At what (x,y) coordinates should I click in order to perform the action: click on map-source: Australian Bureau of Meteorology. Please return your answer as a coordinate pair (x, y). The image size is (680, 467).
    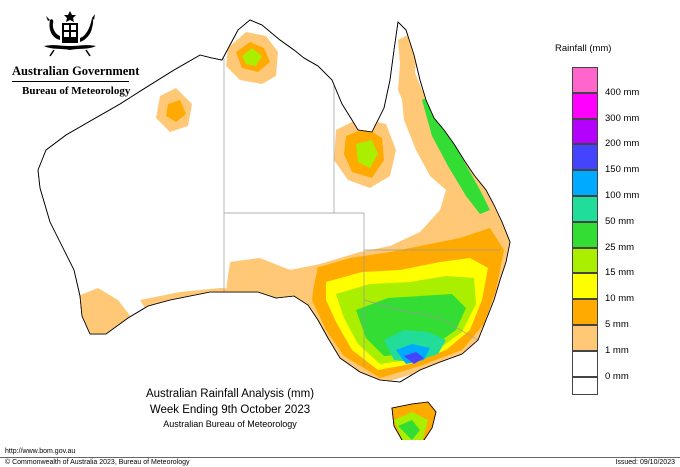
    Looking at the image, I should click on (230, 424).